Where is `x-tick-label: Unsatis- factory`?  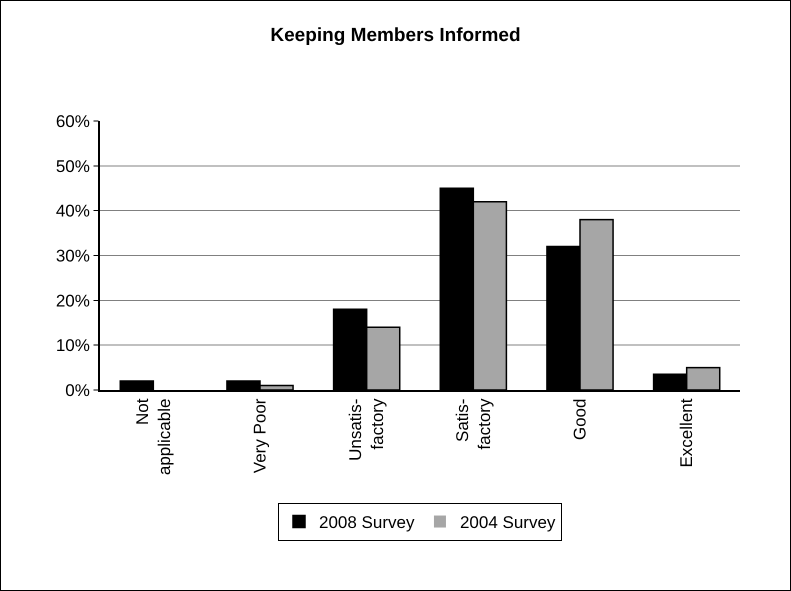 x-tick-label: Unsatis- factory is located at coordinates (367, 429).